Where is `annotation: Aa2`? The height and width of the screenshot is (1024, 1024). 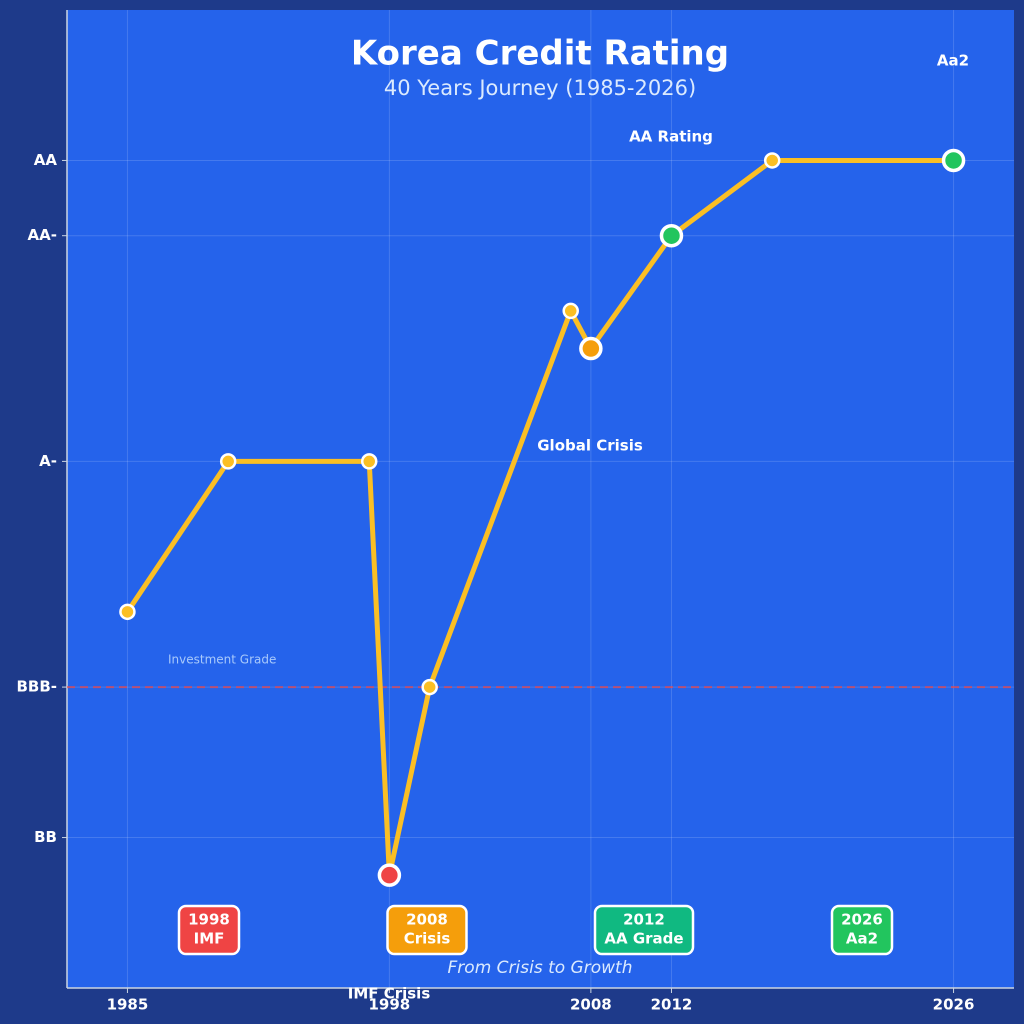 annotation: Aa2 is located at coordinates (953, 61).